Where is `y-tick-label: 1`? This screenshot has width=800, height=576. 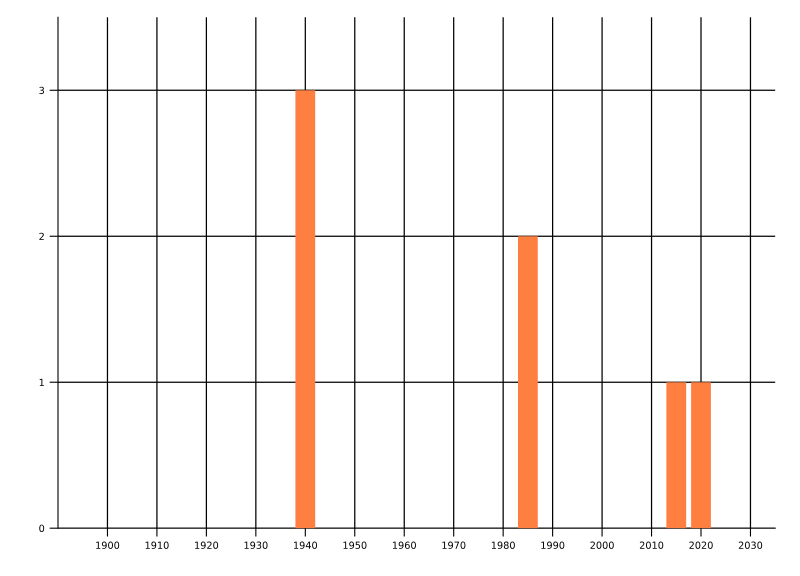 y-tick-label: 1 is located at coordinates (42, 382).